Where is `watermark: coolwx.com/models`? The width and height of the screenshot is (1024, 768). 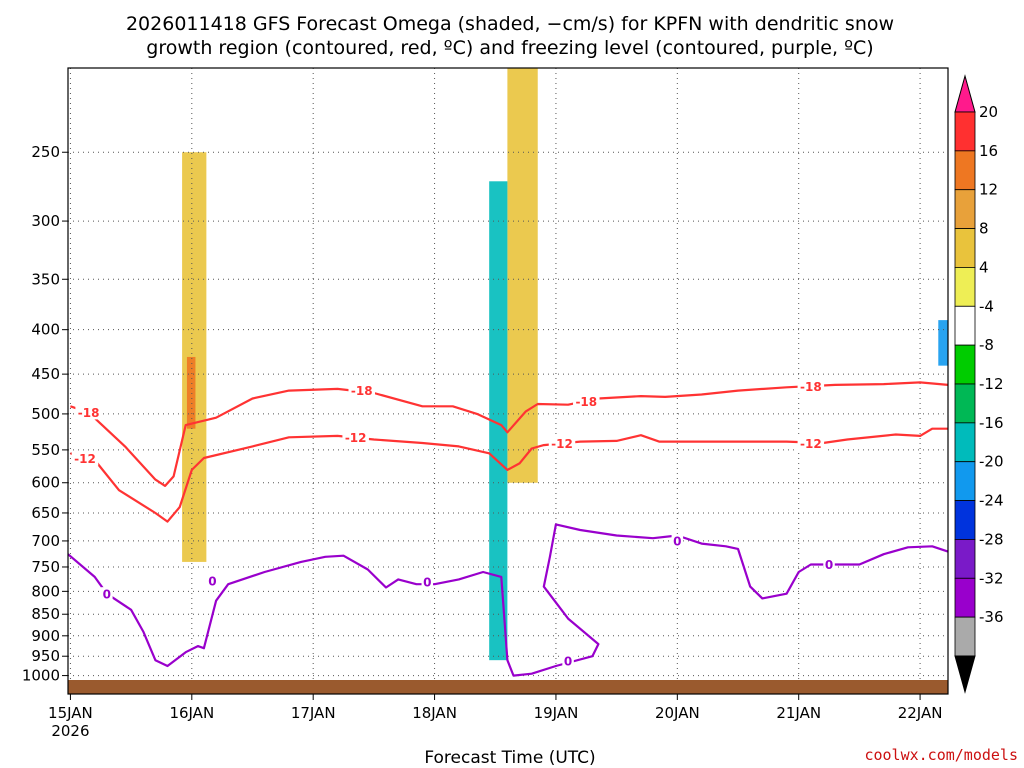 watermark: coolwx.com/models is located at coordinates (941, 755).